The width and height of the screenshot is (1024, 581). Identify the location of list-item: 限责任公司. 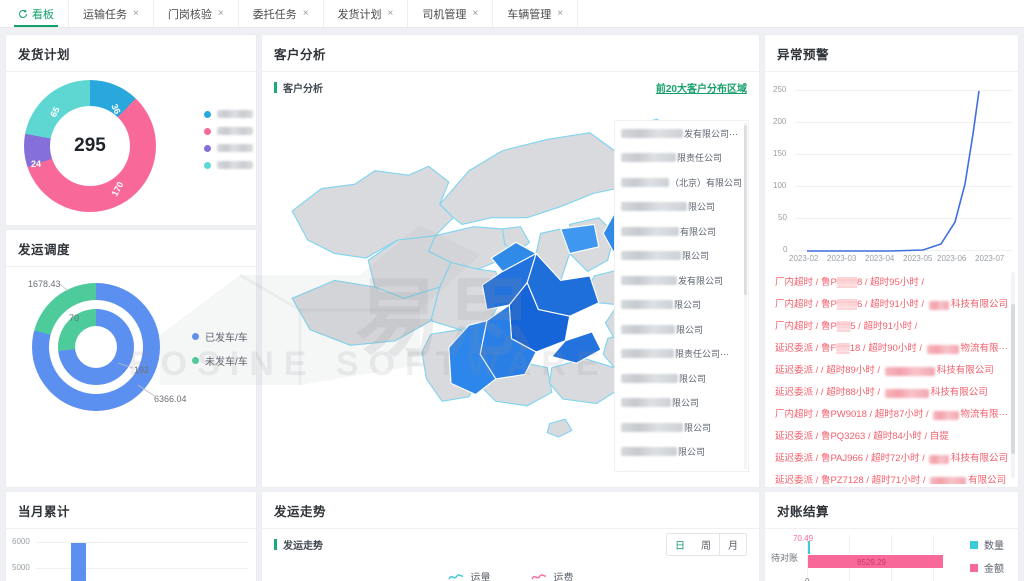
(681, 158).